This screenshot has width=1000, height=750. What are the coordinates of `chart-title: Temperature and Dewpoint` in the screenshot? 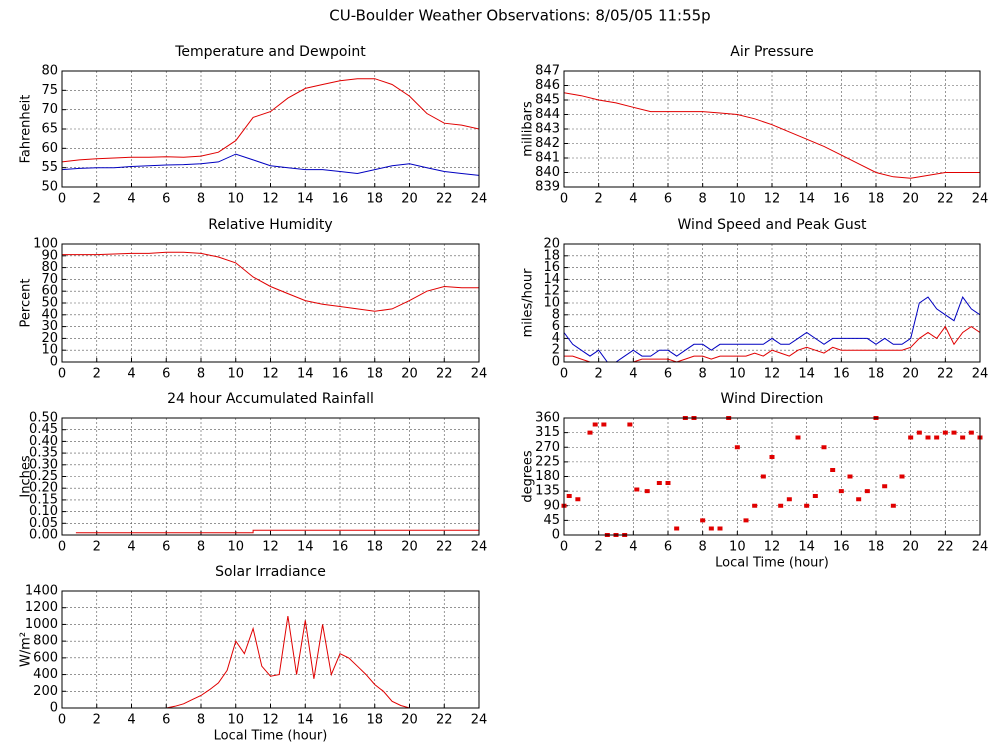 It's located at (270, 52).